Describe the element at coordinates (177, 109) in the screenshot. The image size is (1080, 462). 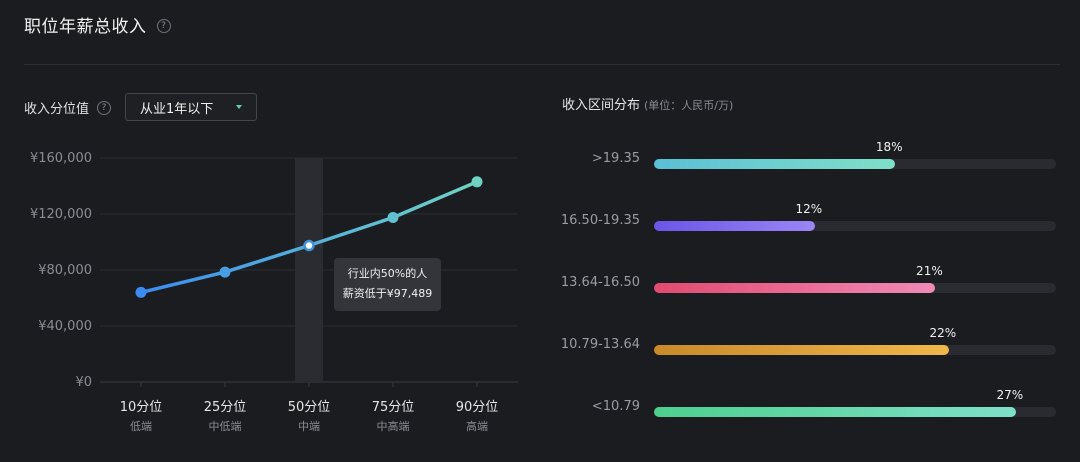
I see `experience-select-value: 从业1年以下` at that location.